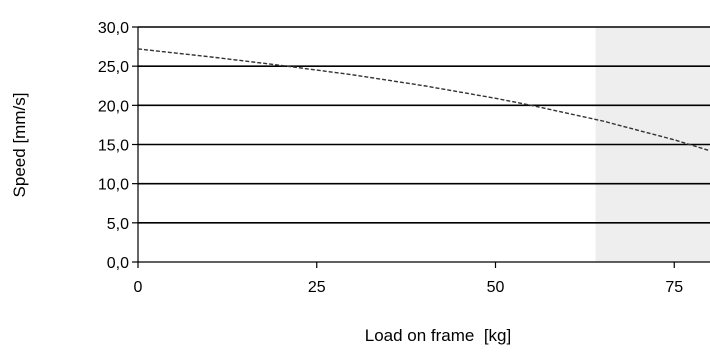 This screenshot has height=355, width=710. I want to click on x-tick-label-0: 0, so click(138, 287).